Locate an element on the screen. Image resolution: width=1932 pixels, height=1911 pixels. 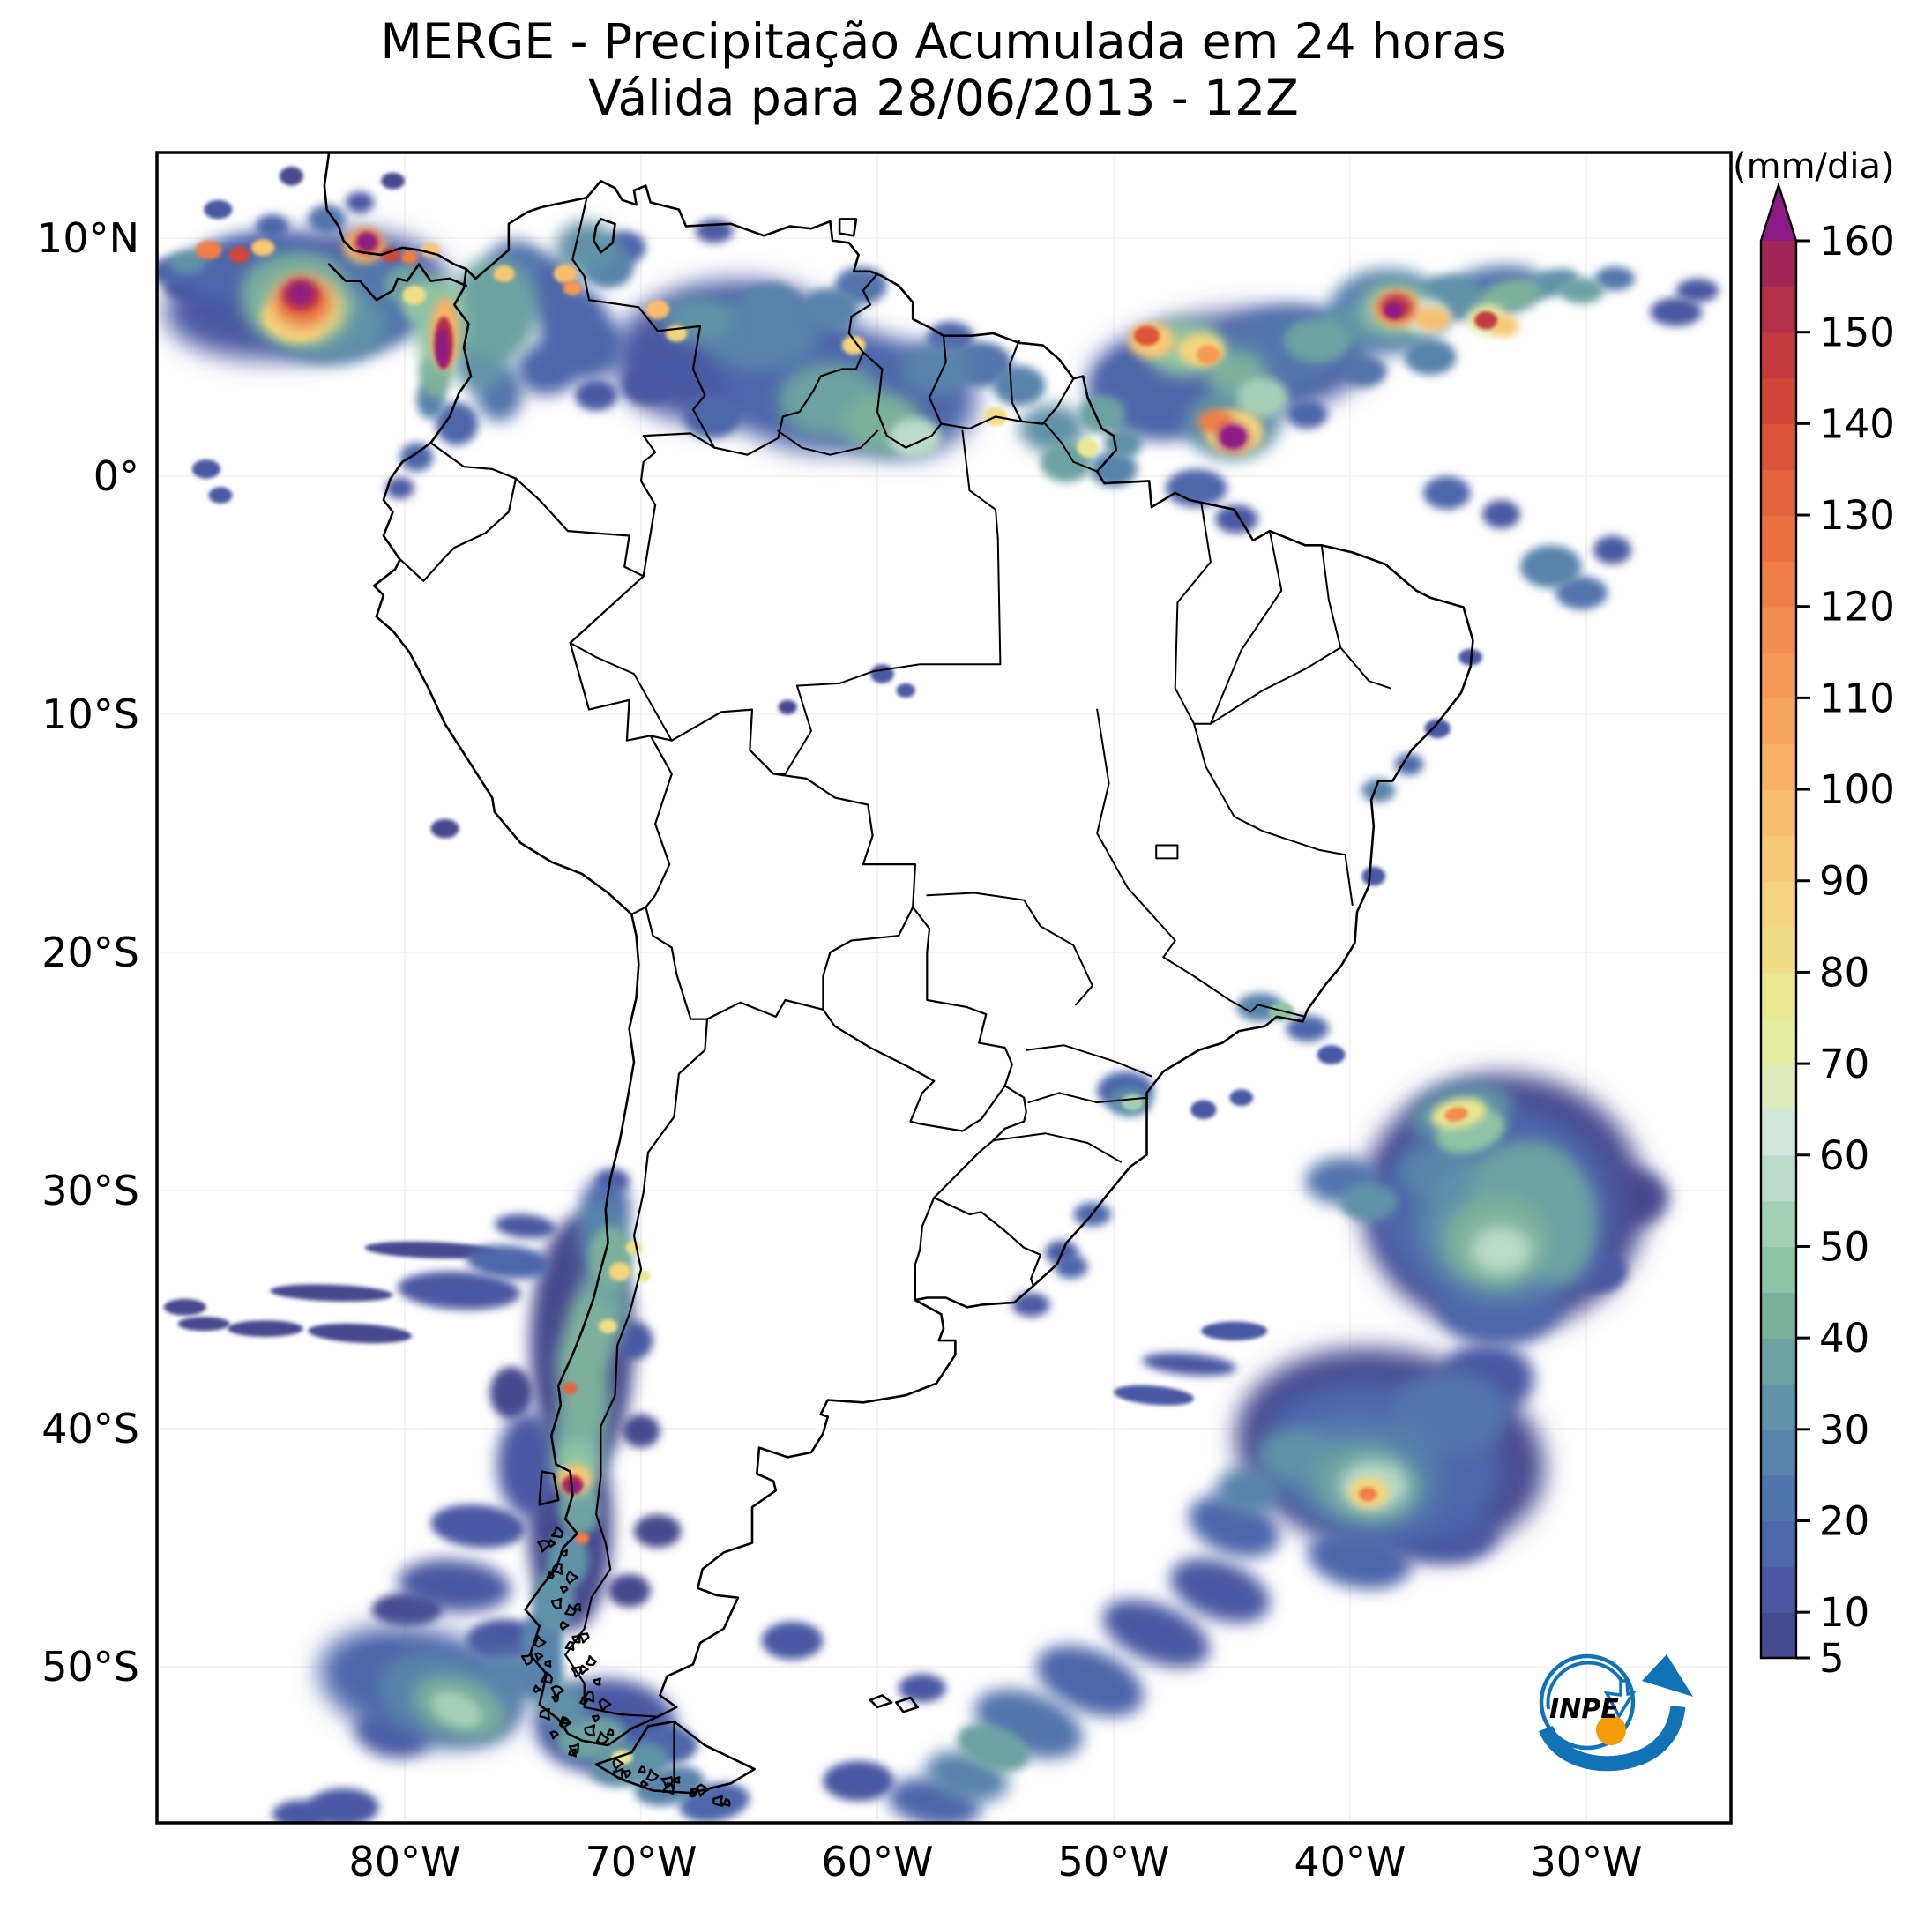
colorbar-tick-label: 90 is located at coordinates (1844, 882).